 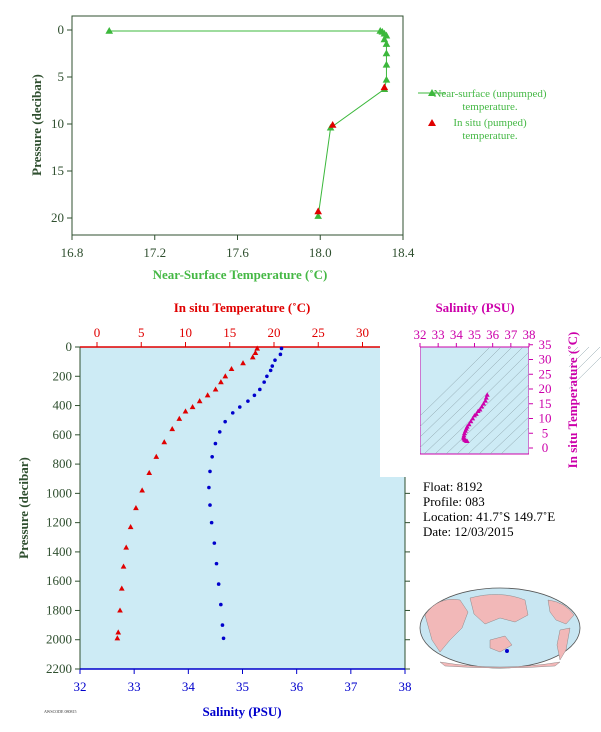 I want to click on ts-temperature-tick-label: 0, so click(x=545, y=447).